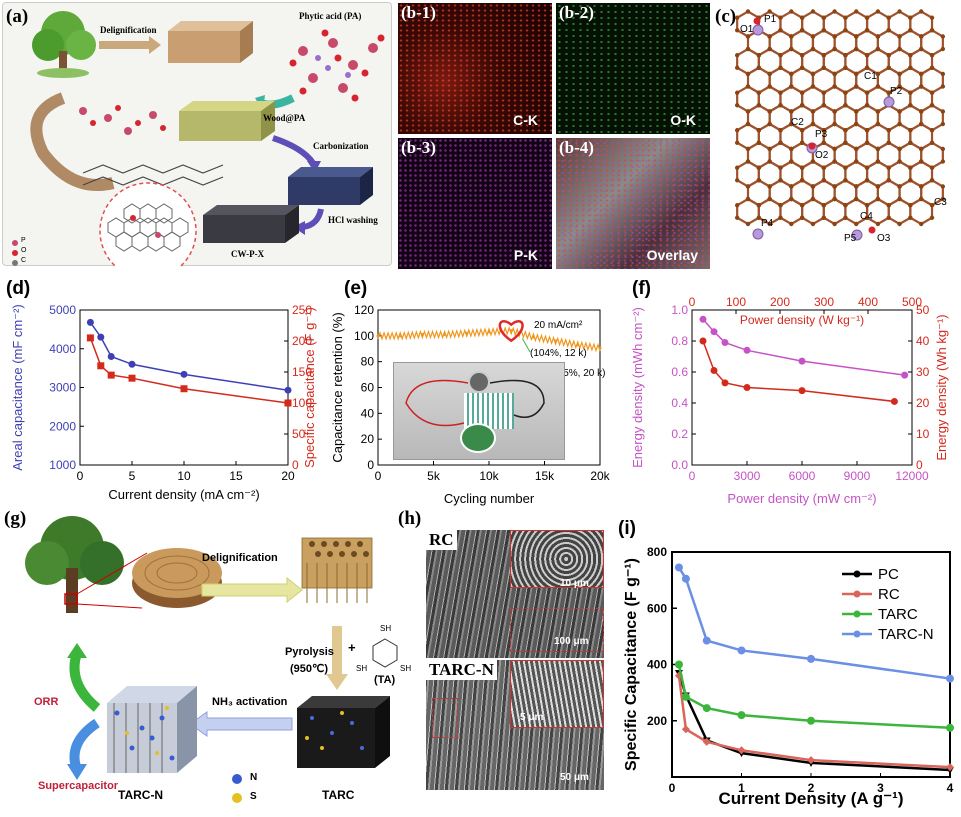 The image size is (961, 817). Describe the element at coordinates (250, 702) in the screenshot. I see `g-nh3: NH₃ activation` at that location.